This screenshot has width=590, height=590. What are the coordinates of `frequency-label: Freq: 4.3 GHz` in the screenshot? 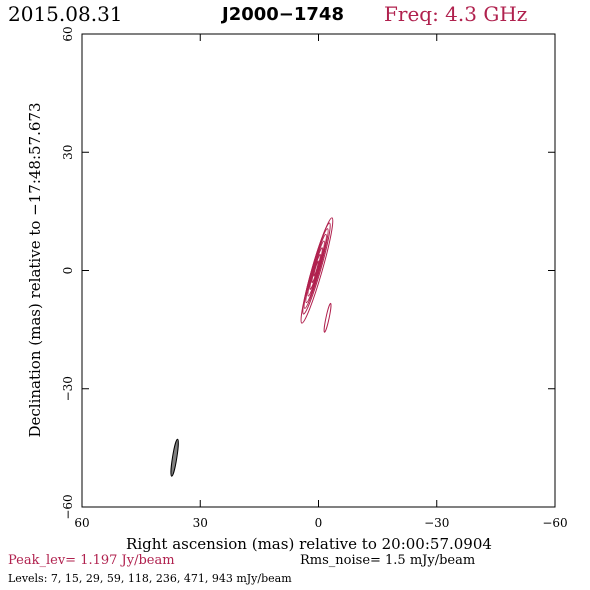 It's located at (456, 14).